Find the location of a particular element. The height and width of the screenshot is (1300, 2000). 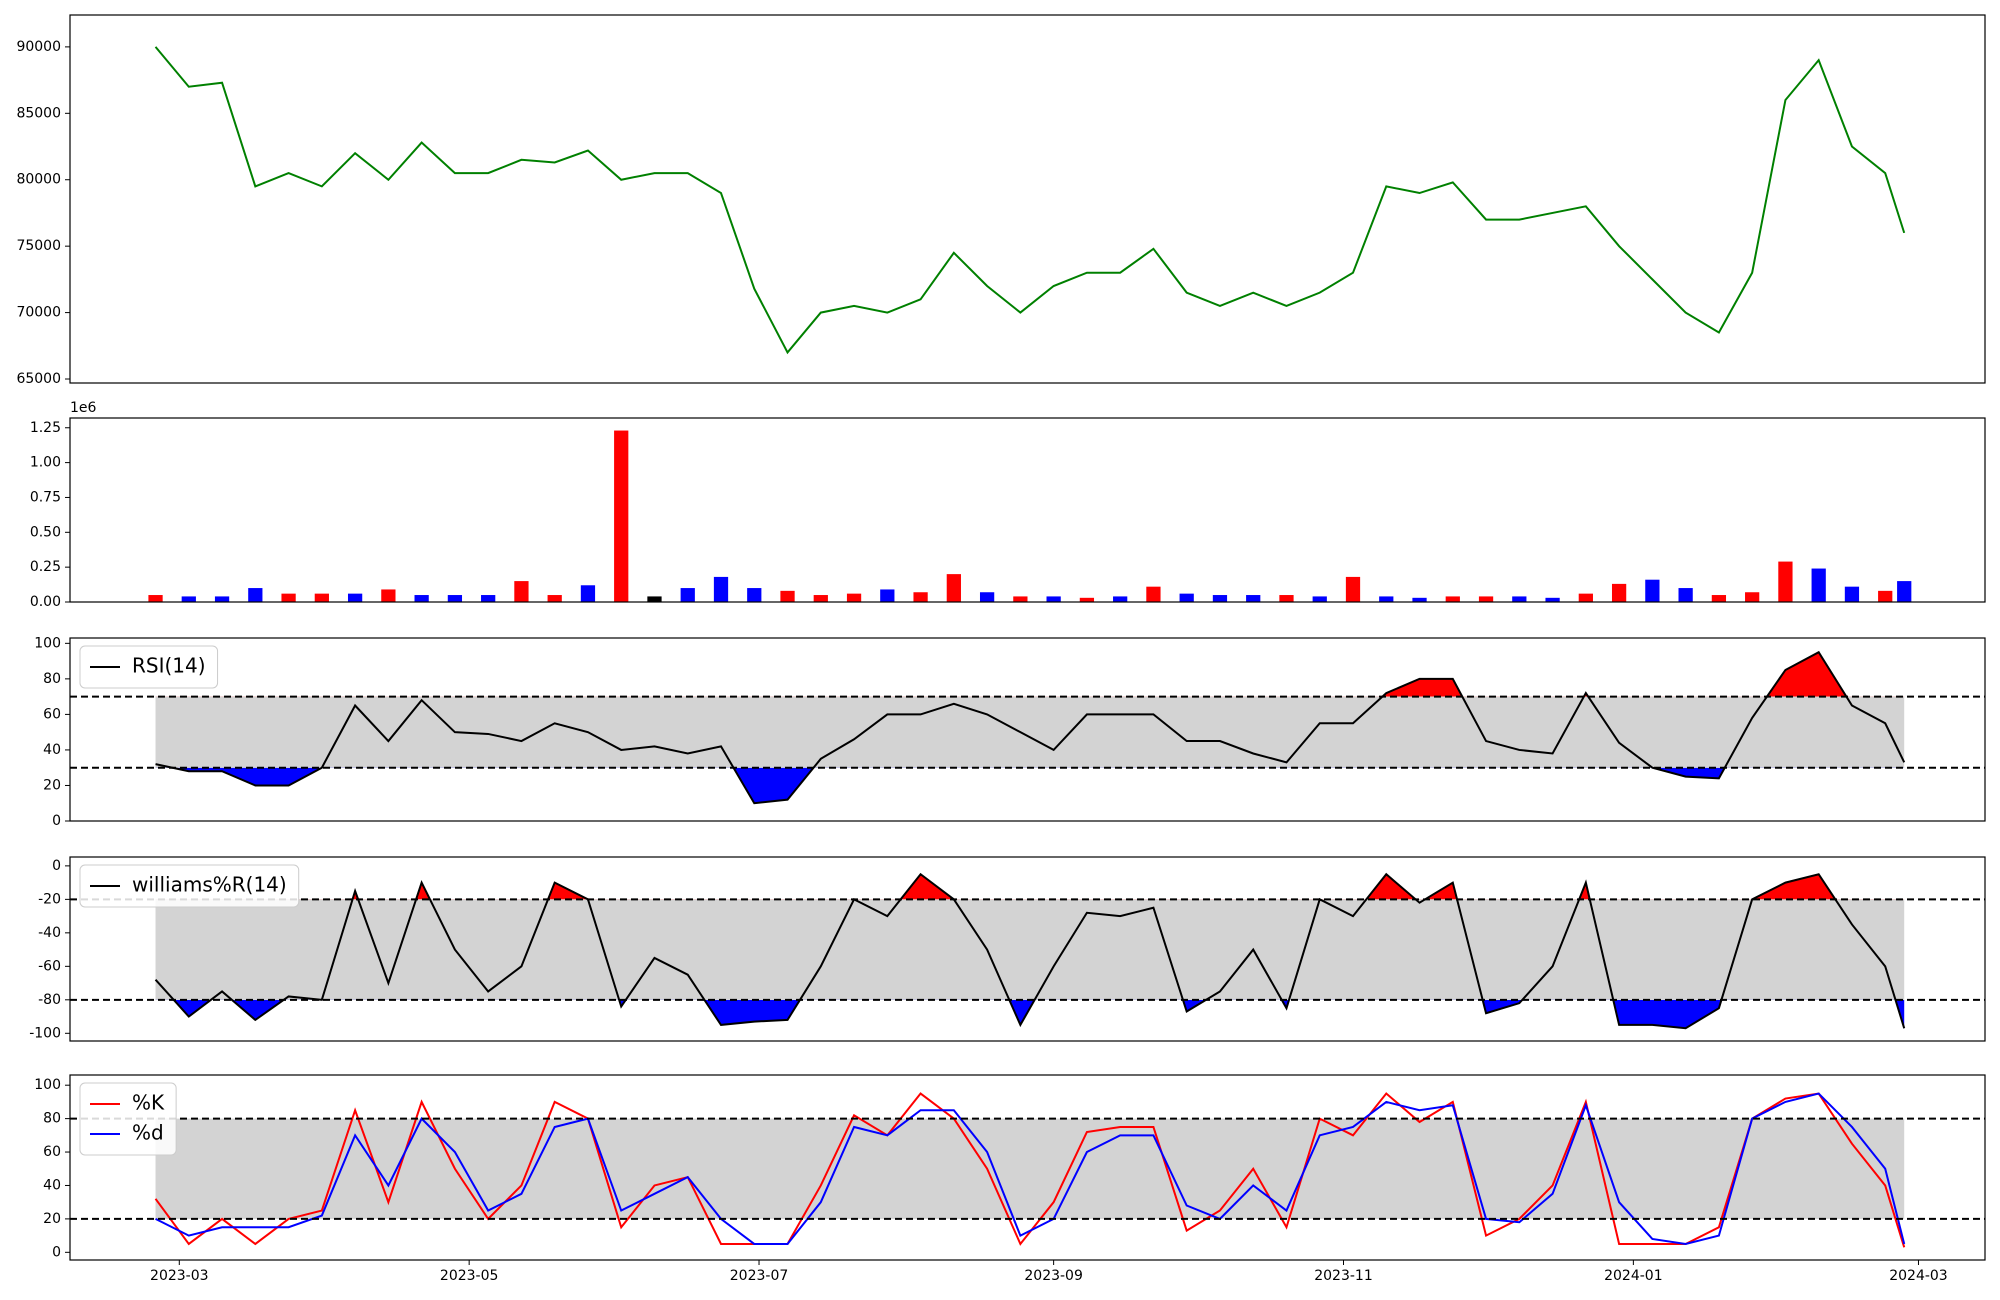

y-tick-label: -40 is located at coordinates (49, 933).